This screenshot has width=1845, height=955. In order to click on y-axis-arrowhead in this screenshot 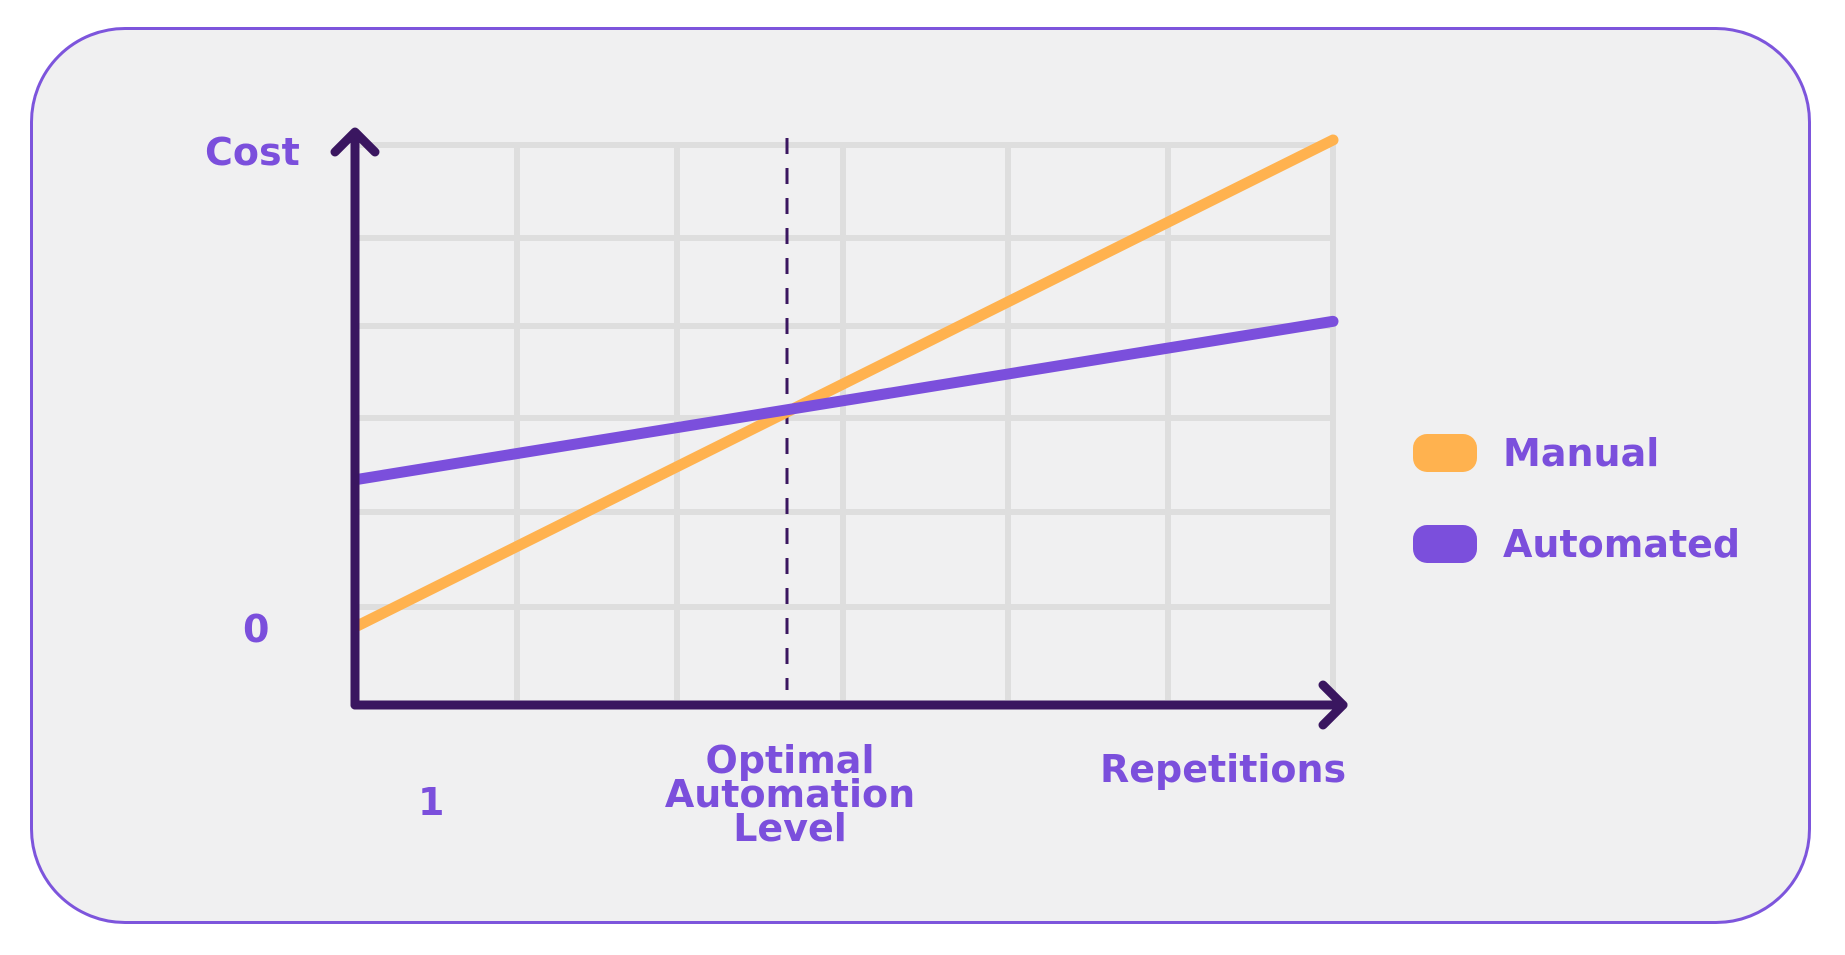, I will do `click(355, 142)`.